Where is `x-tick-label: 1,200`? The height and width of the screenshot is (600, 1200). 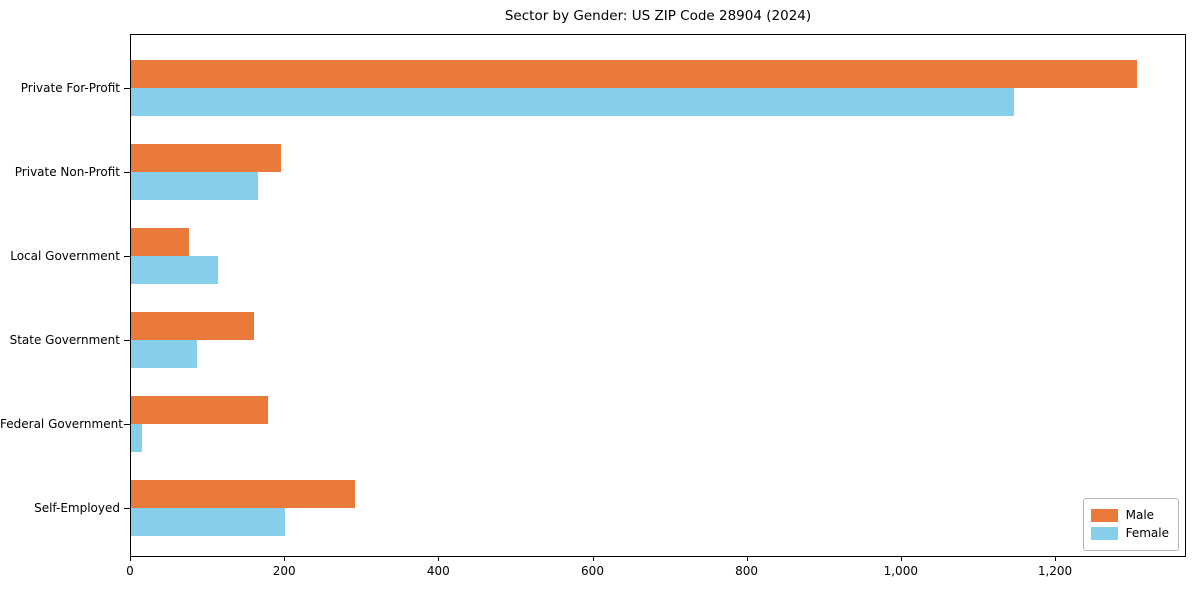 x-tick-label: 1,200 is located at coordinates (1055, 571).